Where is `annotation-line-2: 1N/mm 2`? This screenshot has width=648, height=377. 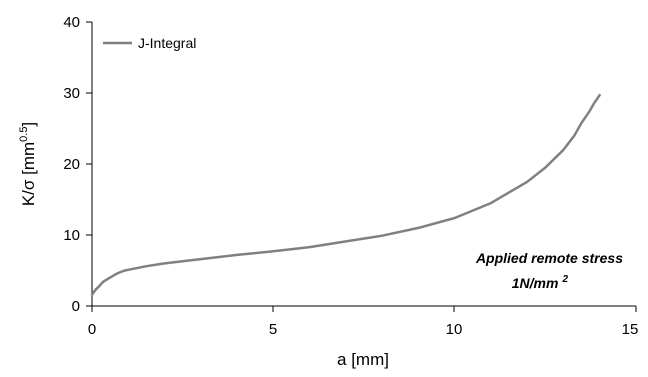
annotation-line-2: 1N/mm 2 is located at coordinates (540, 282).